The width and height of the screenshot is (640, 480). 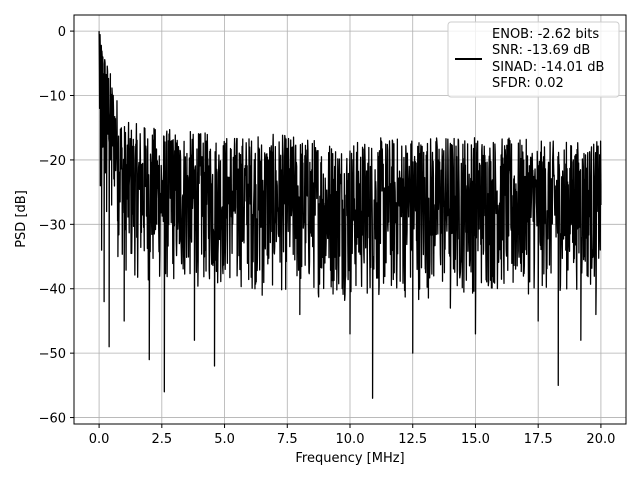 What do you see at coordinates (224, 439) in the screenshot?
I see `x-tick-label: 5.0` at bounding box center [224, 439].